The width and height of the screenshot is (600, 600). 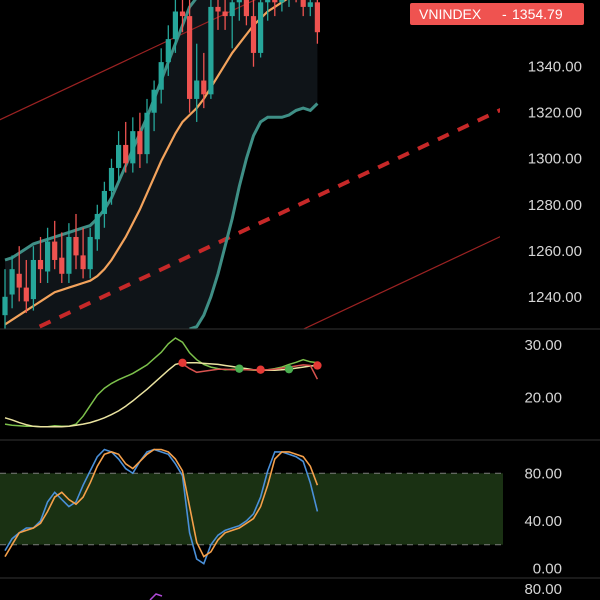 I want to click on symbol-label: VNINDEX, so click(x=450, y=14).